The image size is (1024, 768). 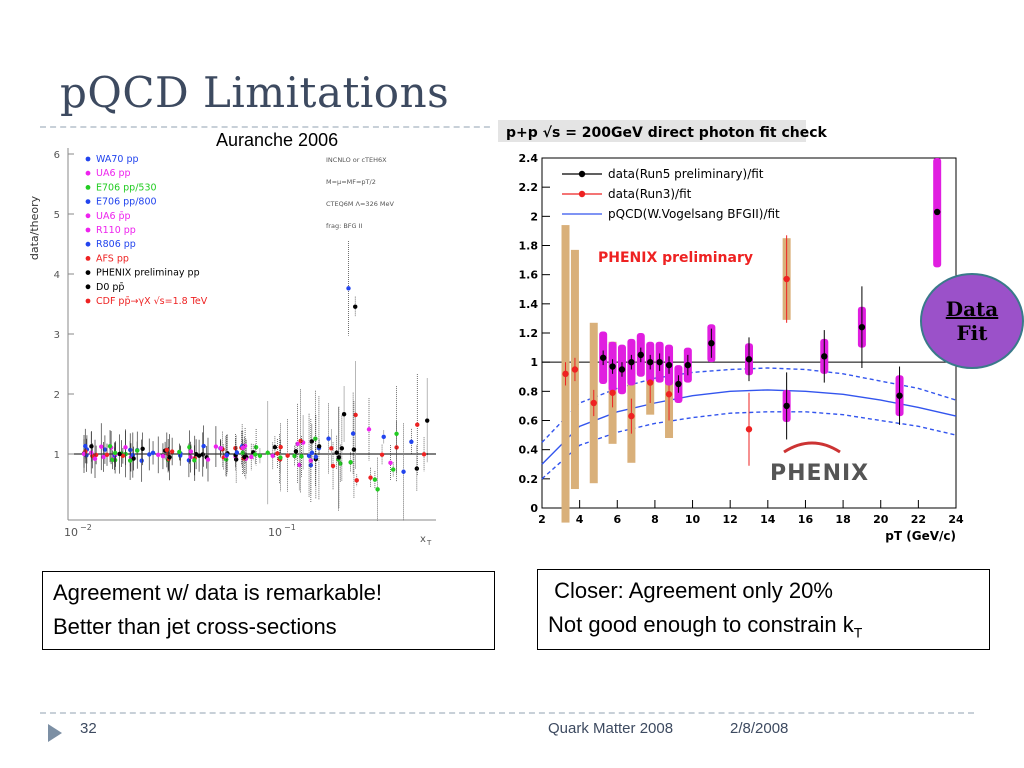 I want to click on left-legend-label: E706 pp/800, so click(x=126, y=202).